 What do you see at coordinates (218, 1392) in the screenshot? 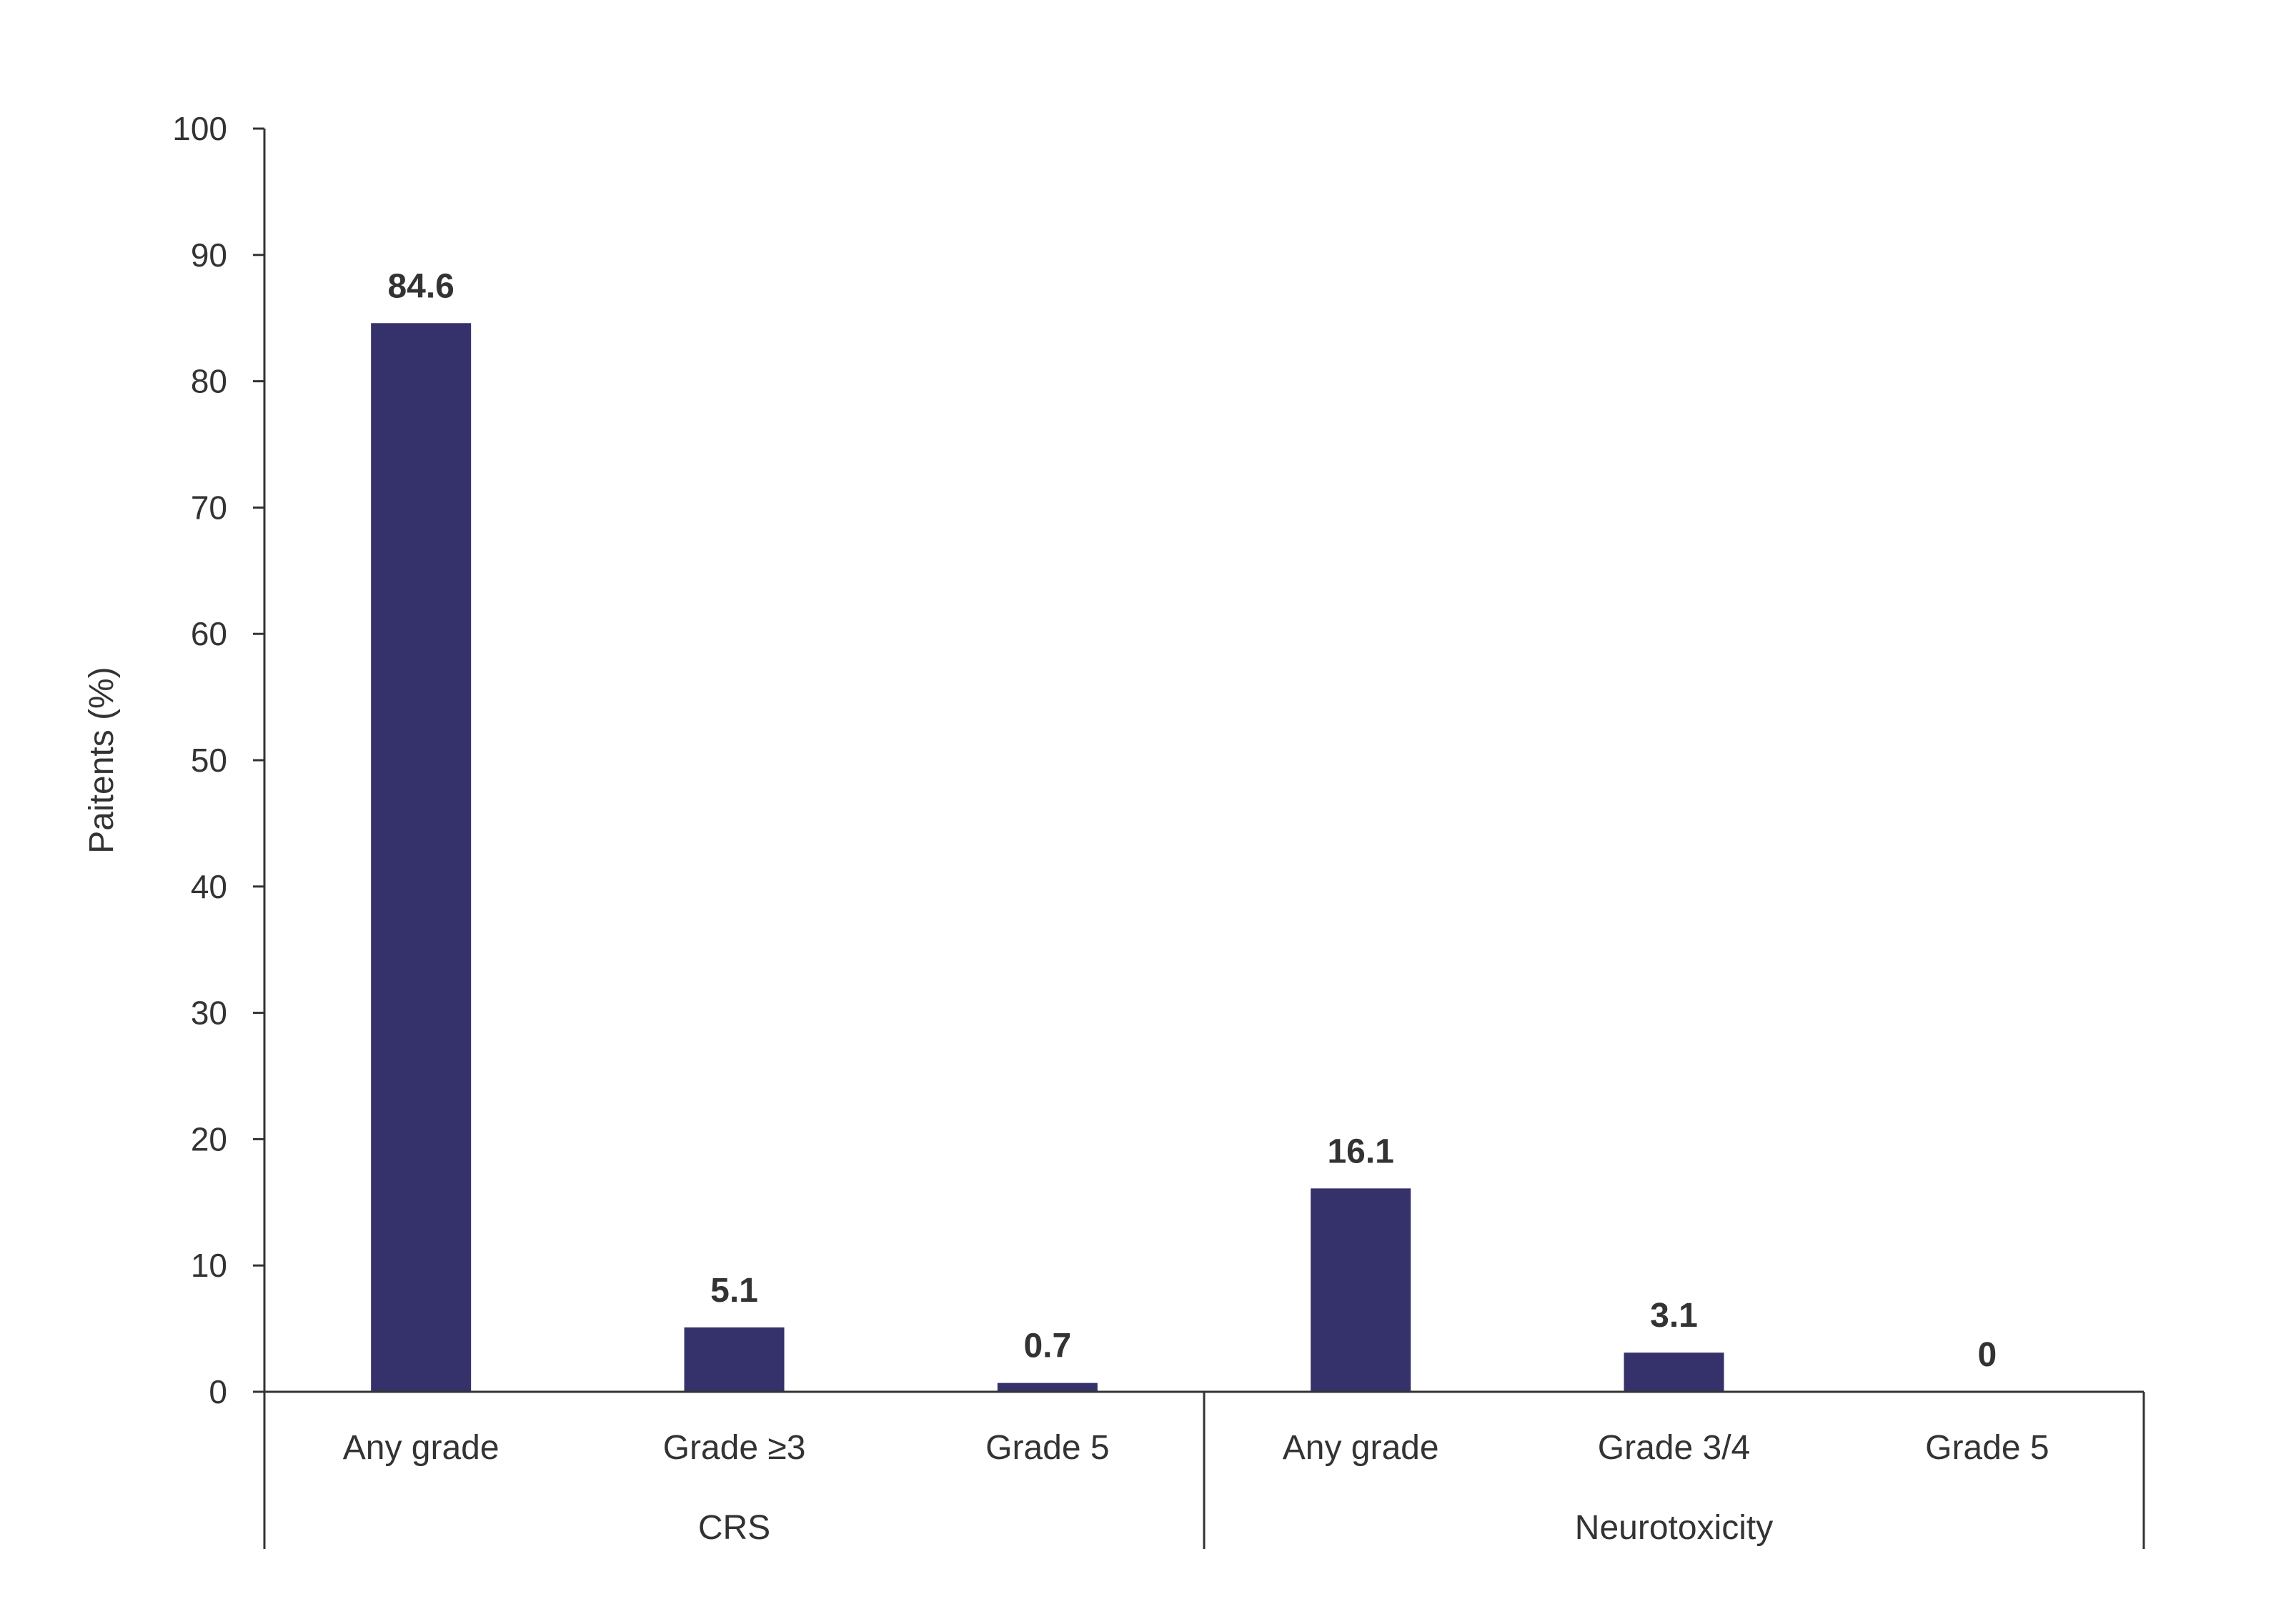
I see `y-tick-label: 0` at bounding box center [218, 1392].